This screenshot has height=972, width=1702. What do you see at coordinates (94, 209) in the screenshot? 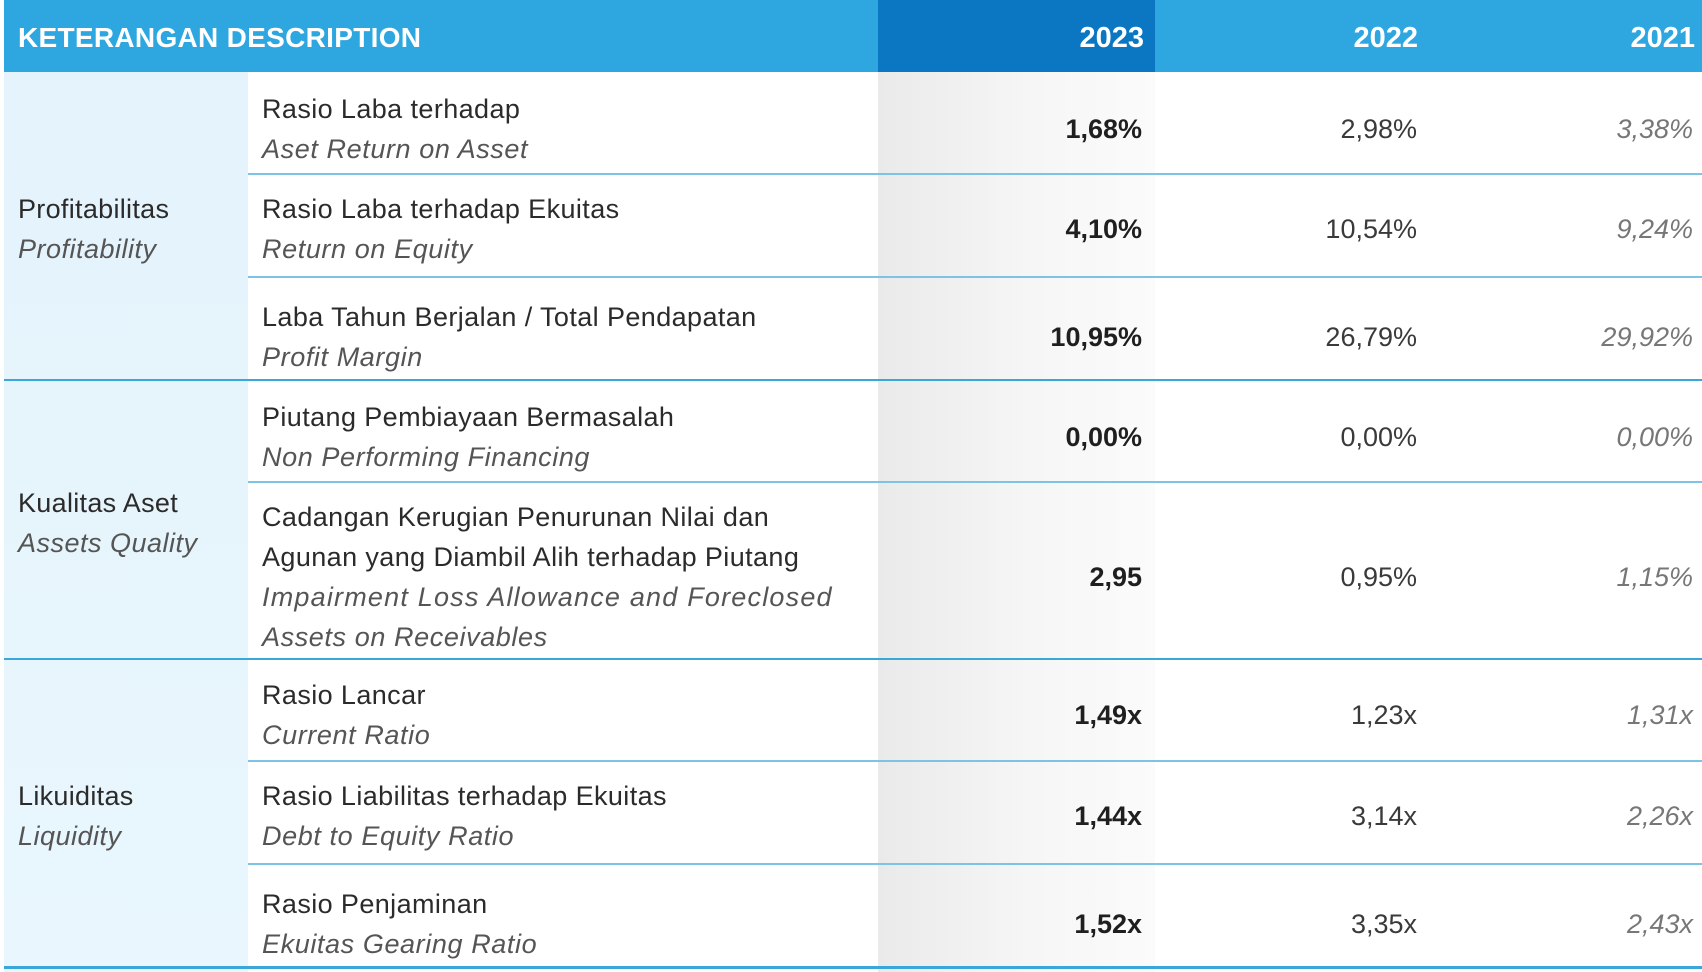
I see `category-label: Profitabilitas` at bounding box center [94, 209].